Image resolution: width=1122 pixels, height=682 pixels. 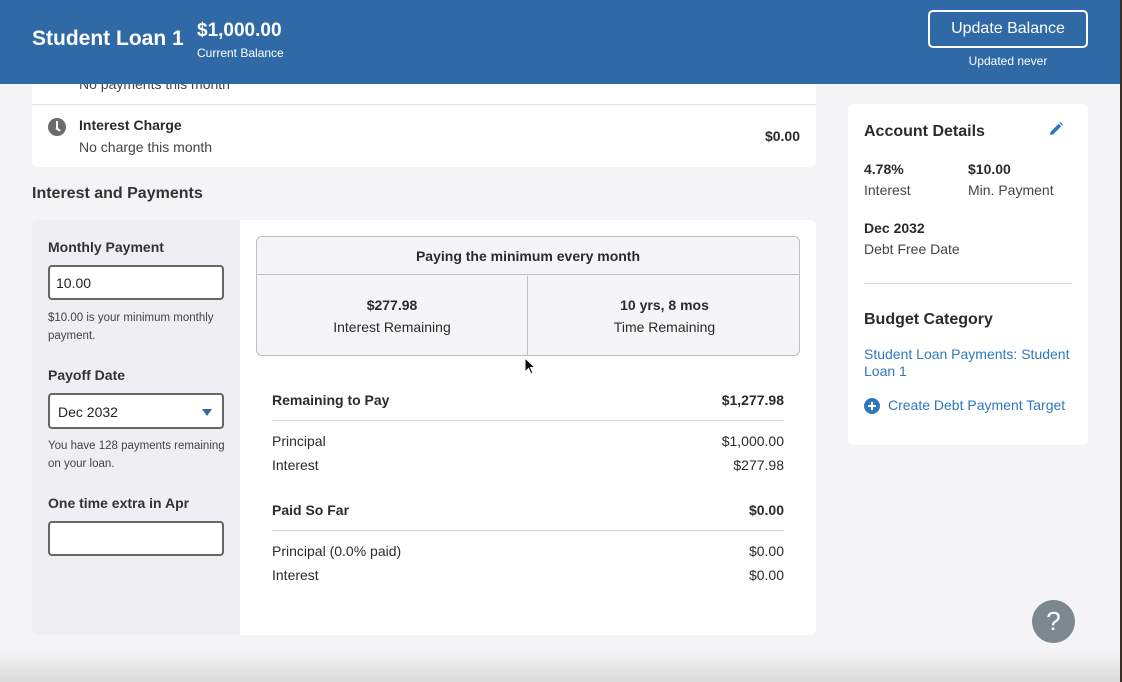 I want to click on paid-so-far-row: Paid So Far $0.00, so click(x=528, y=510).